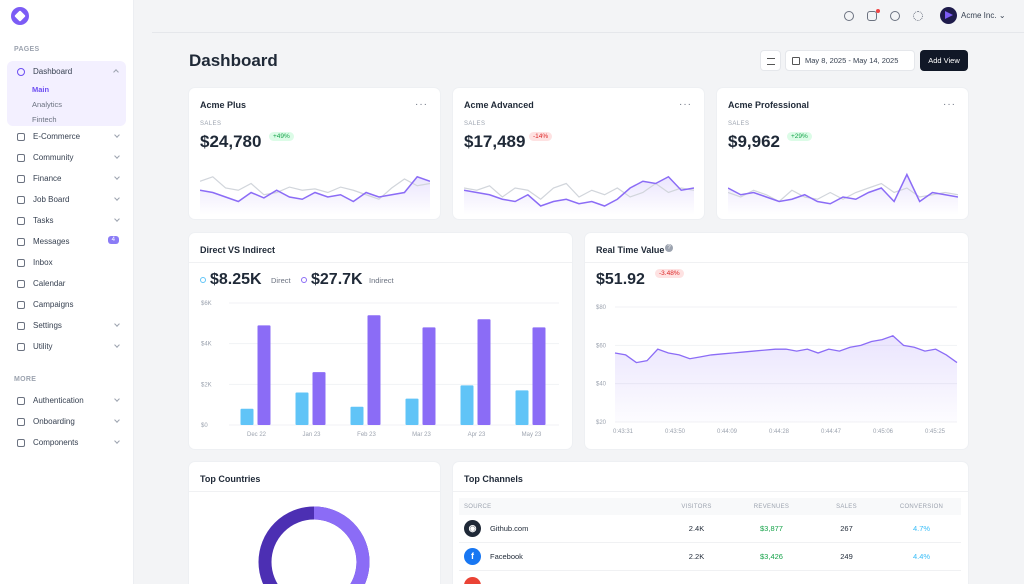  Describe the element at coordinates (588, 32) in the screenshot. I see `header-divider` at that location.